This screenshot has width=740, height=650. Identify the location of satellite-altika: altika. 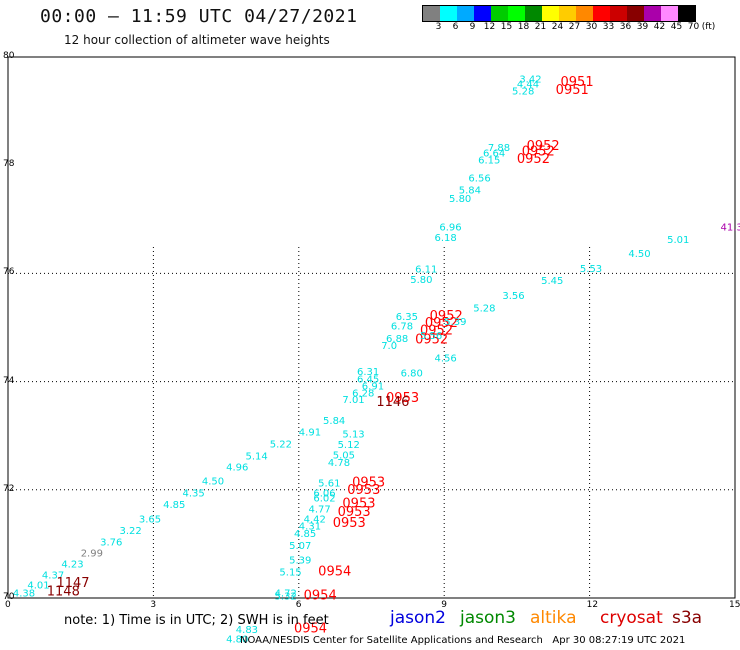
(553, 618).